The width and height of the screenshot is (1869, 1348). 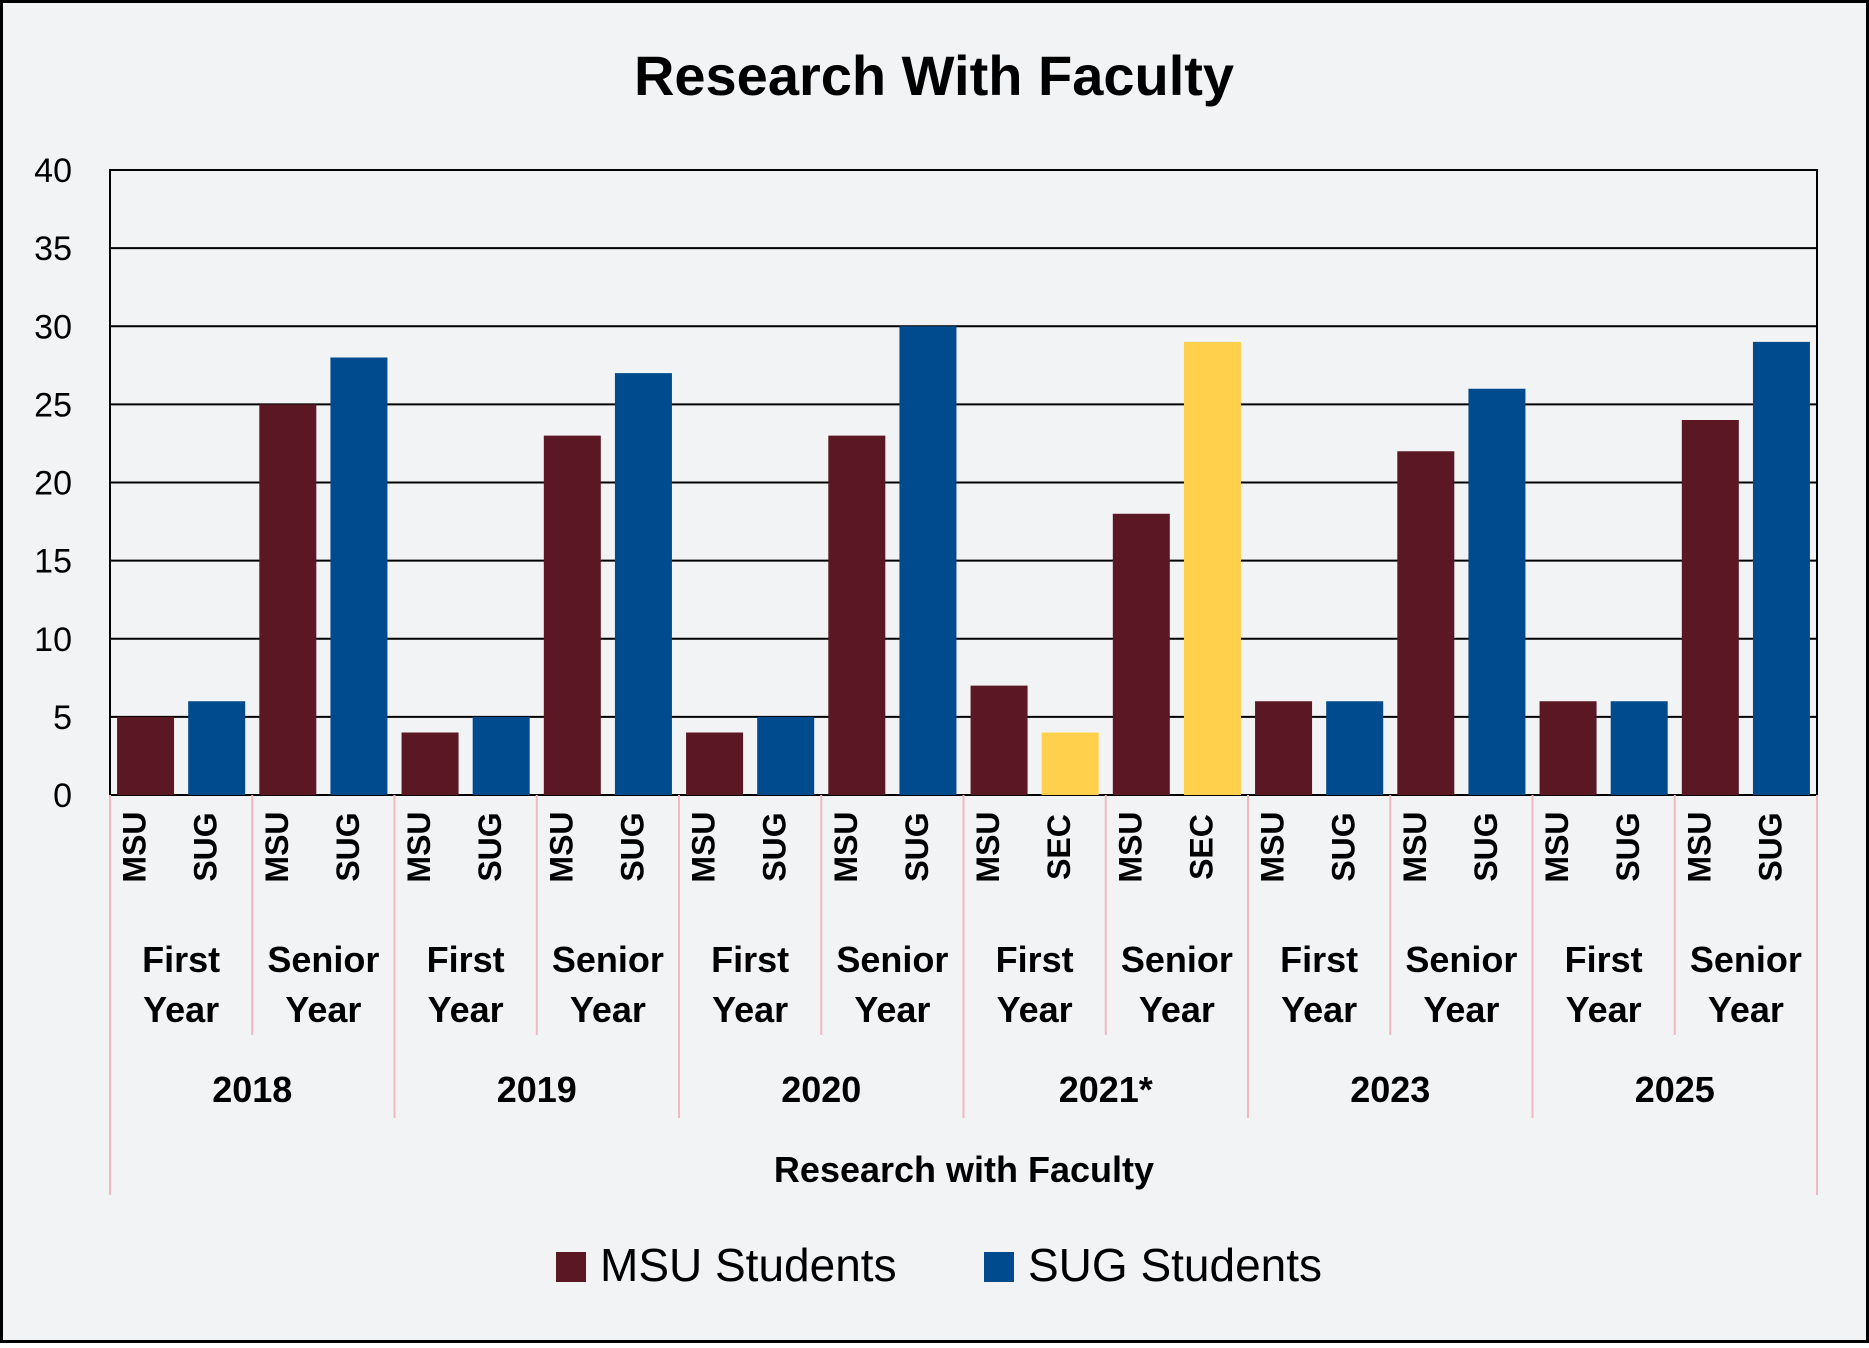 What do you see at coordinates (537, 1089) in the screenshot?
I see `year-label: 2019` at bounding box center [537, 1089].